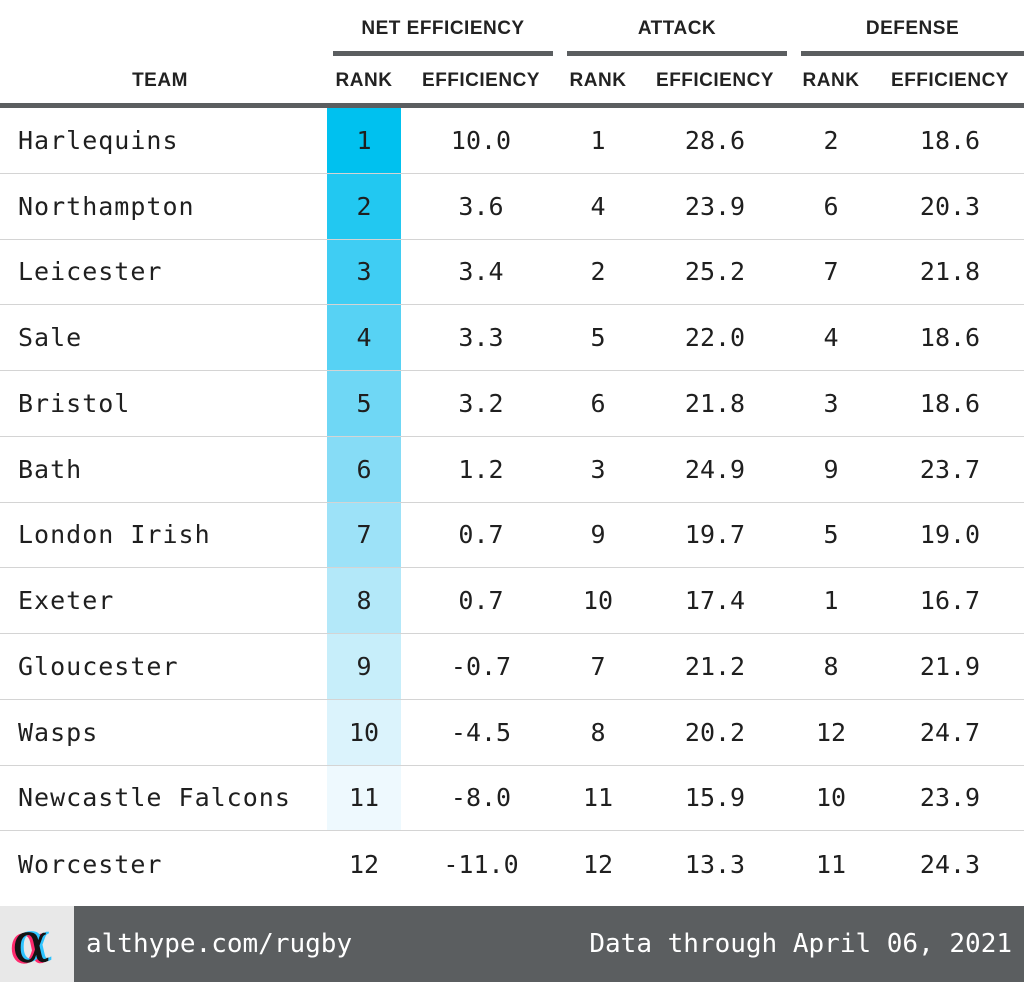 This screenshot has width=1024, height=982. I want to click on attack-efficiency-cell: 24.9, so click(715, 469).